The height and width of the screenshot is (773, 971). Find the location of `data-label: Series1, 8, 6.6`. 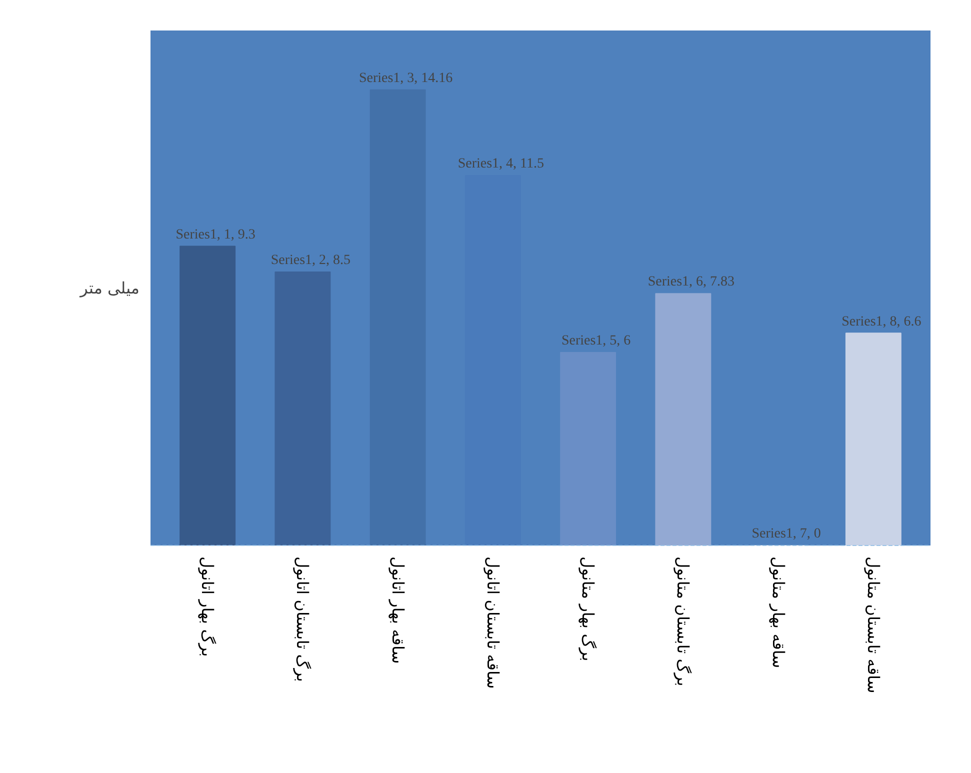

data-label: Series1, 8, 6.6 is located at coordinates (882, 322).